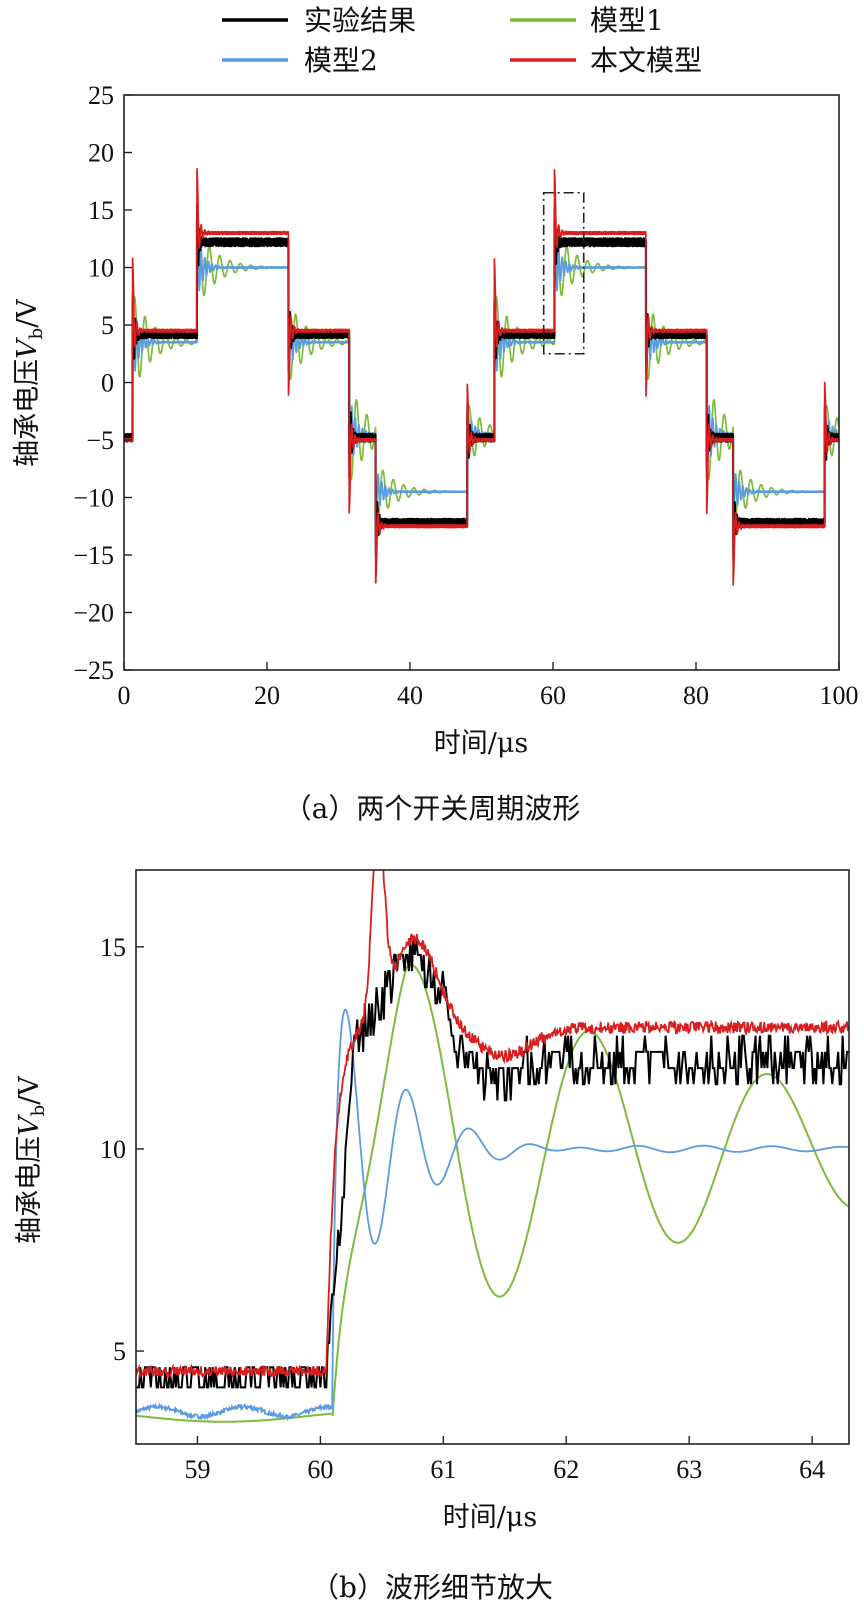 The width and height of the screenshot is (864, 1614). I want to click on chart-b-caption: （b）波形细节放大, so click(432, 1587).